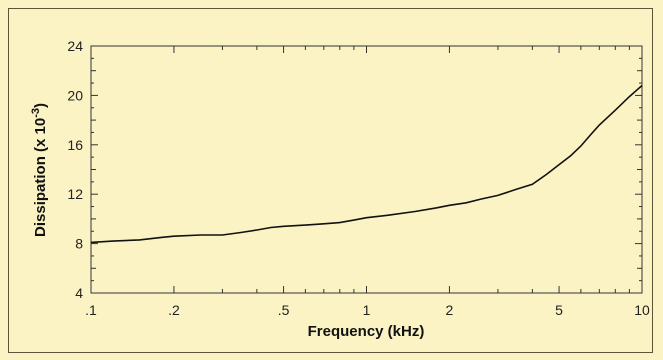 This screenshot has height=360, width=663. What do you see at coordinates (642, 310) in the screenshot?
I see `x-tick-label: 10` at bounding box center [642, 310].